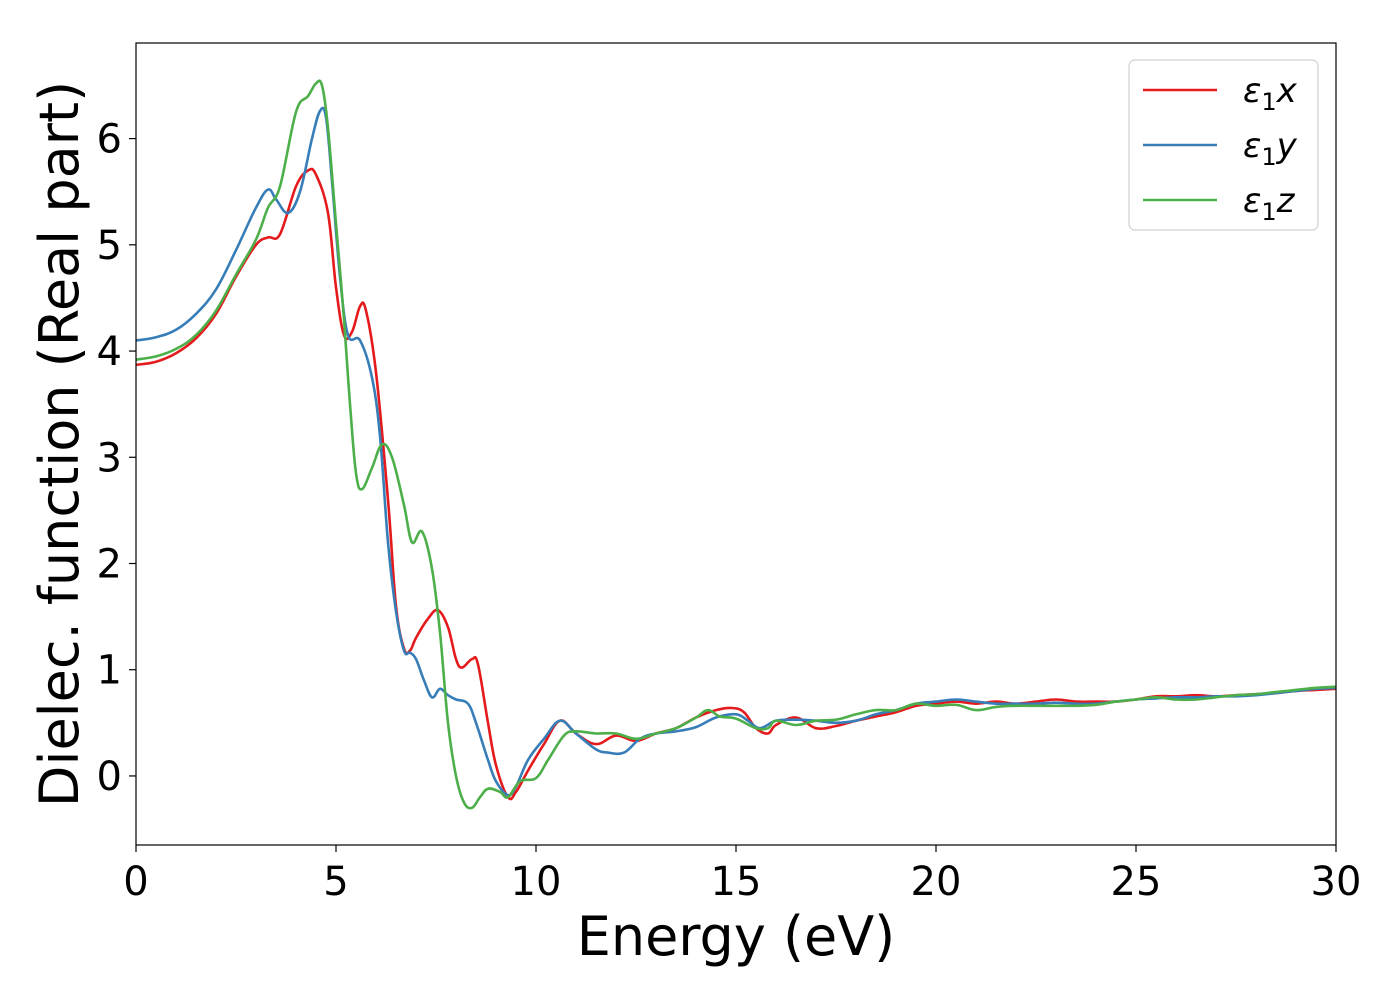  What do you see at coordinates (109, 565) in the screenshot?
I see `y-tick-label: 2` at bounding box center [109, 565].